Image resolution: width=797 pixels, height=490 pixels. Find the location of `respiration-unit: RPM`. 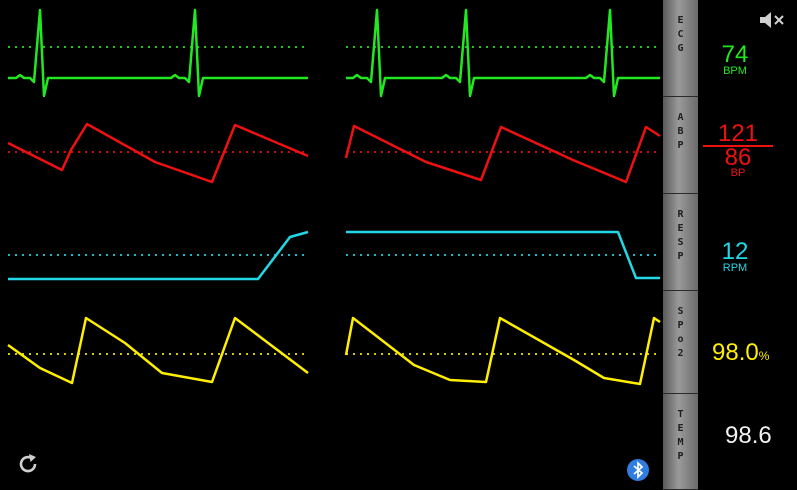

respiration-unit: RPM is located at coordinates (735, 268).